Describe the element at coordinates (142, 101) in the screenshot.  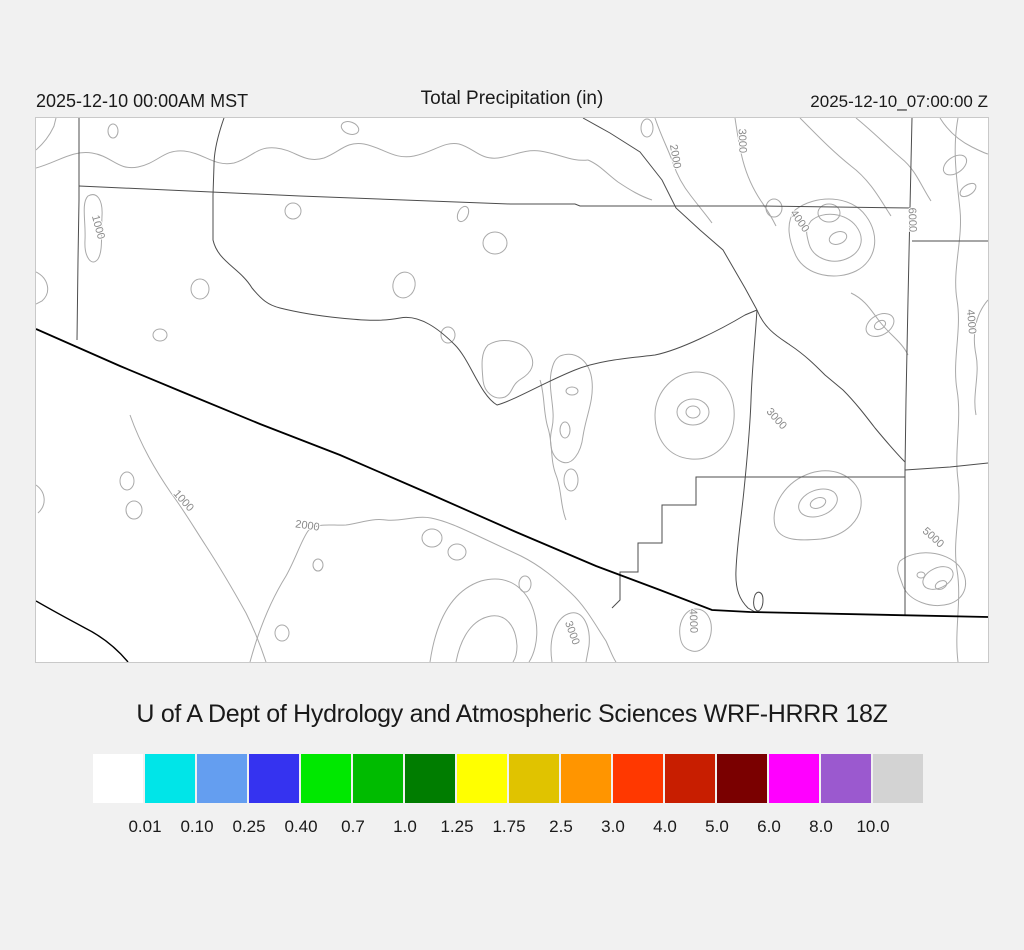
I see `valid-time-local: 2025-12-10 00:00AM MST` at that location.